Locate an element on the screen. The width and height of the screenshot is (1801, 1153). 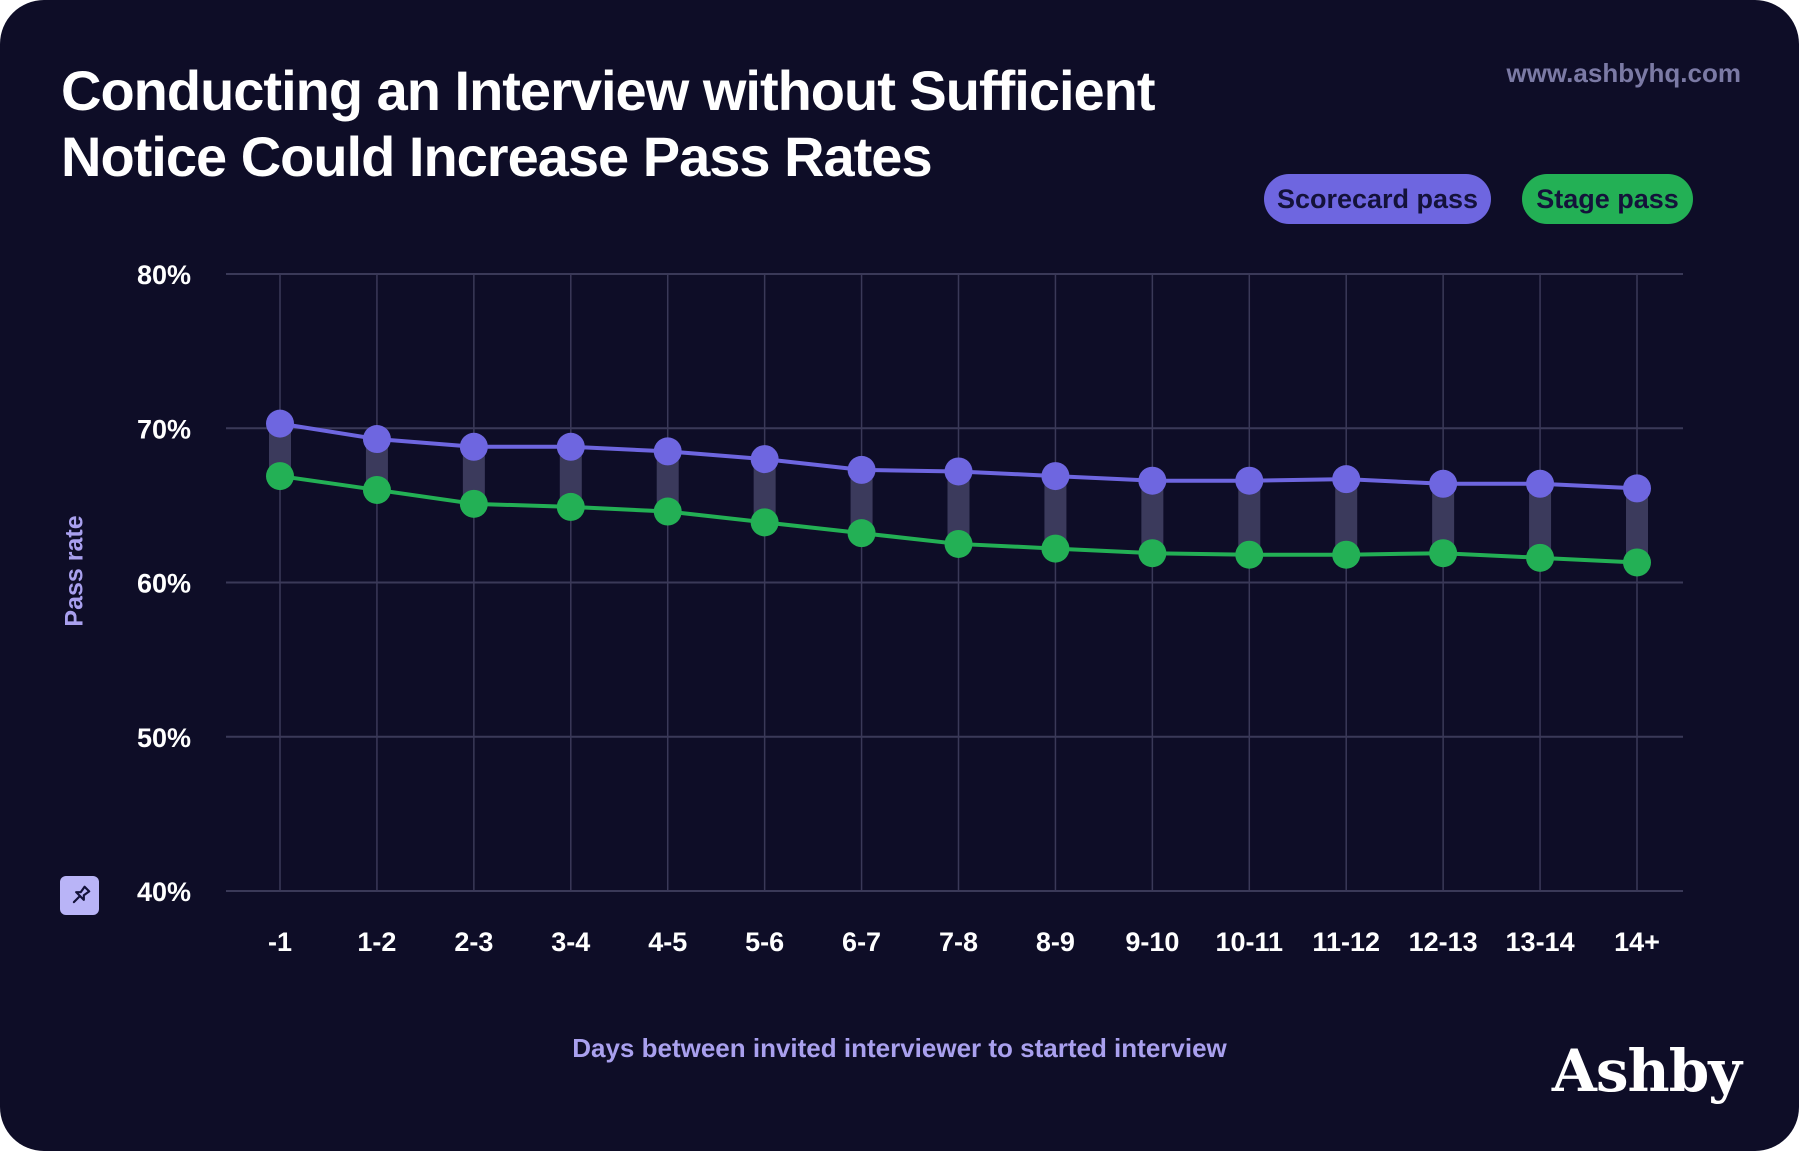
website-url: www.ashbyhq.com is located at coordinates (1623, 73).